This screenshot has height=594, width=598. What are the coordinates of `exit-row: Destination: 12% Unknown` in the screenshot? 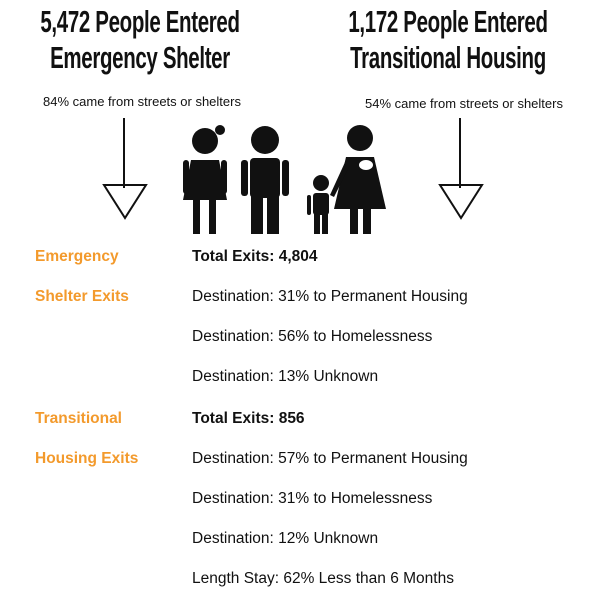 It's located at (285, 538).